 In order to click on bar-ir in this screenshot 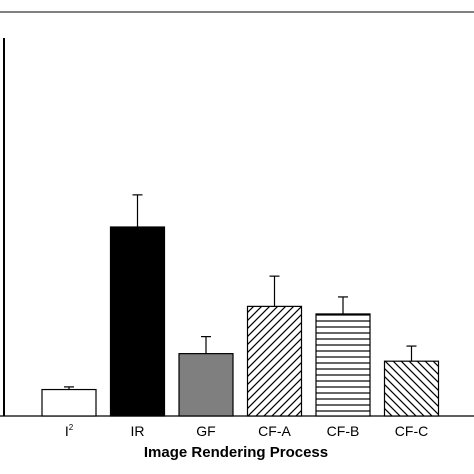, I will do `click(137, 321)`.